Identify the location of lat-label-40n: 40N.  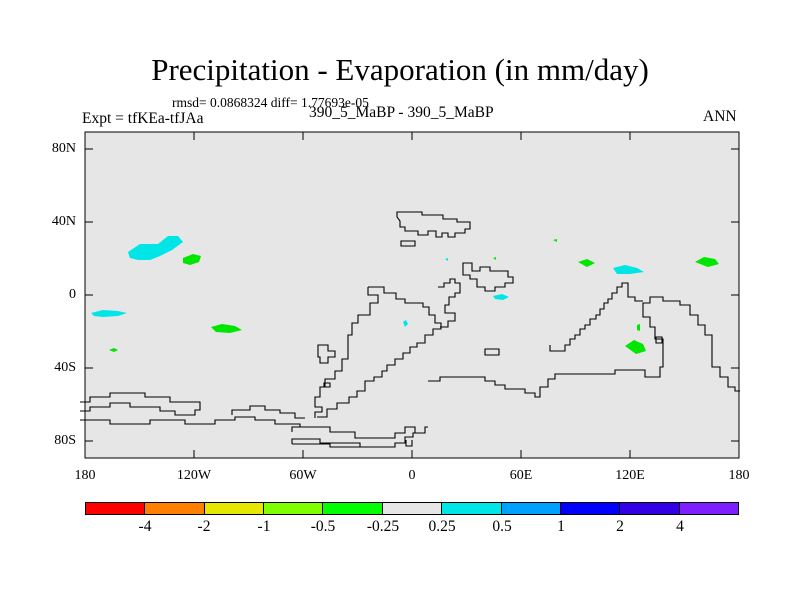
(63, 221).